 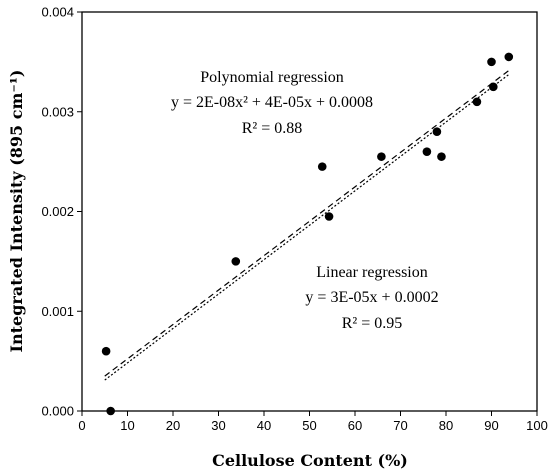 I want to click on linear-equation: y = 3E-05x + 0.0002, so click(x=371, y=297).